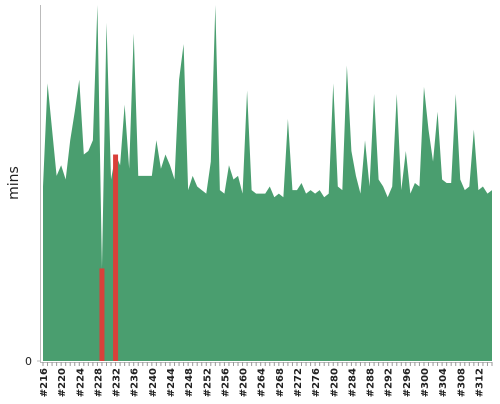 This screenshot has height=404, width=500. I want to click on x-tick-label: #252, so click(207, 382).